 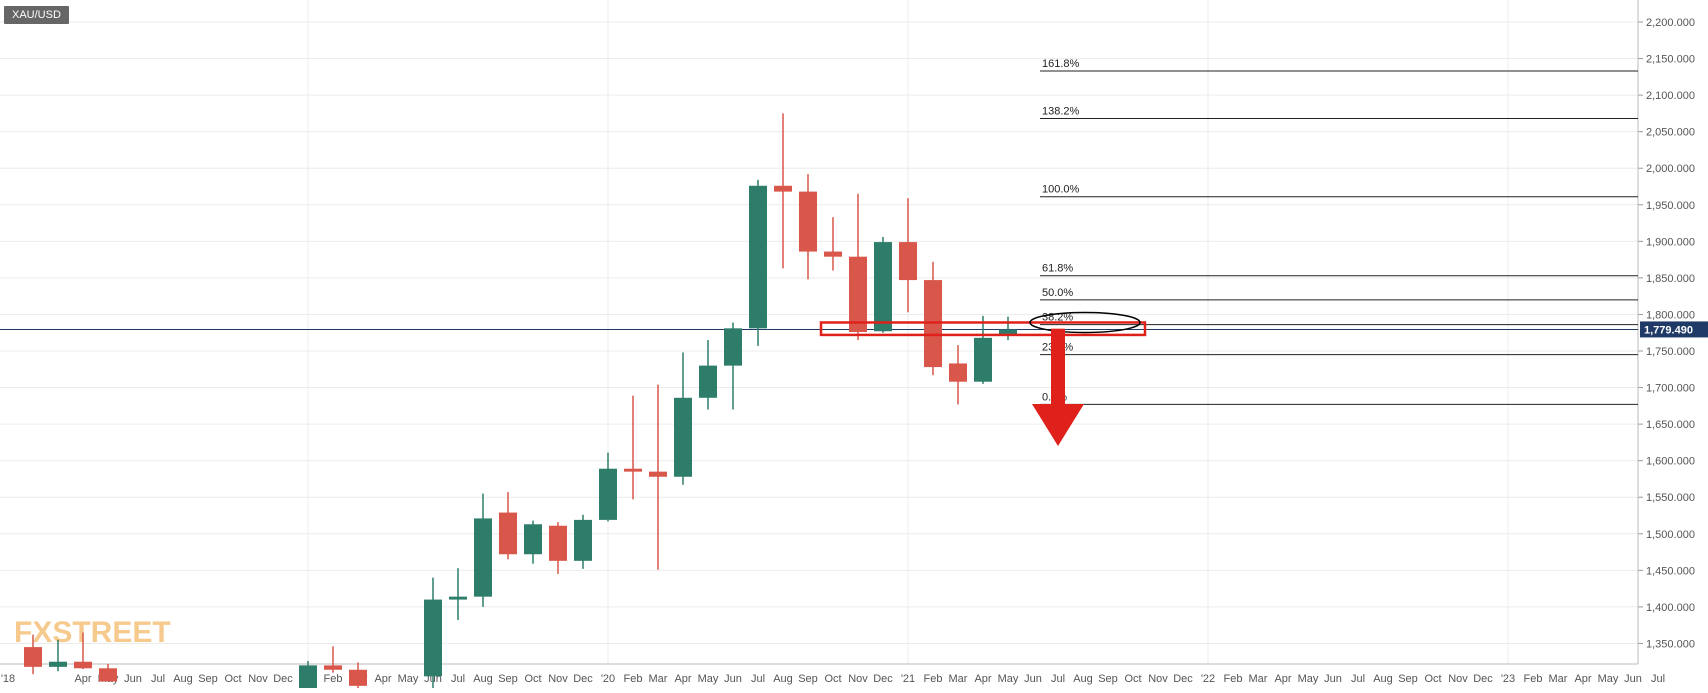 I want to click on y-tick-label: 1,700.000, so click(x=1670, y=389).